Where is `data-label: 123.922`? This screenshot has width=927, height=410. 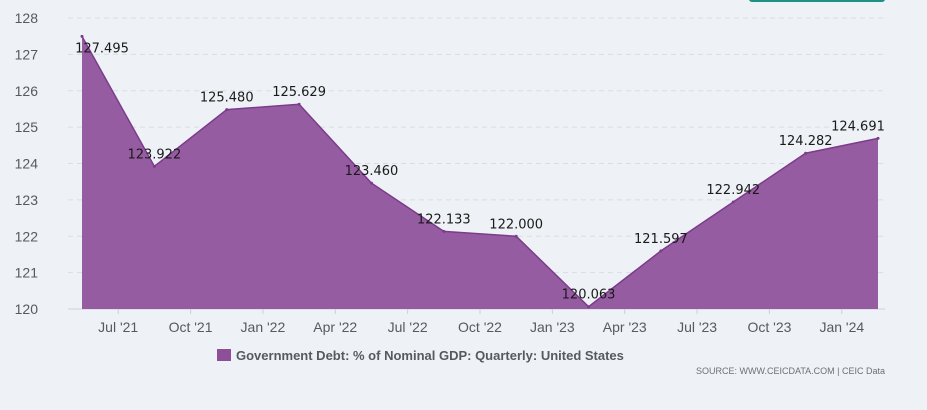 data-label: 123.922 is located at coordinates (154, 154).